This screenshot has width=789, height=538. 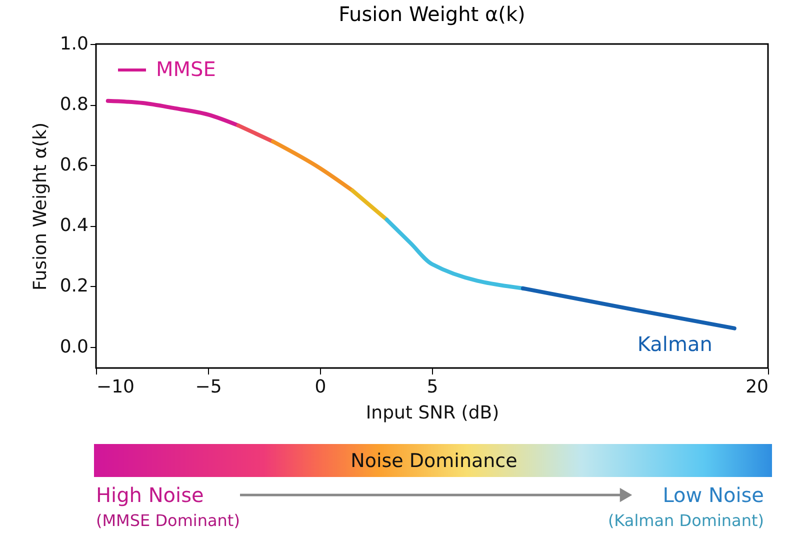 What do you see at coordinates (40, 206) in the screenshot?
I see `y-axis-title: Fusion Weight α(k)` at bounding box center [40, 206].